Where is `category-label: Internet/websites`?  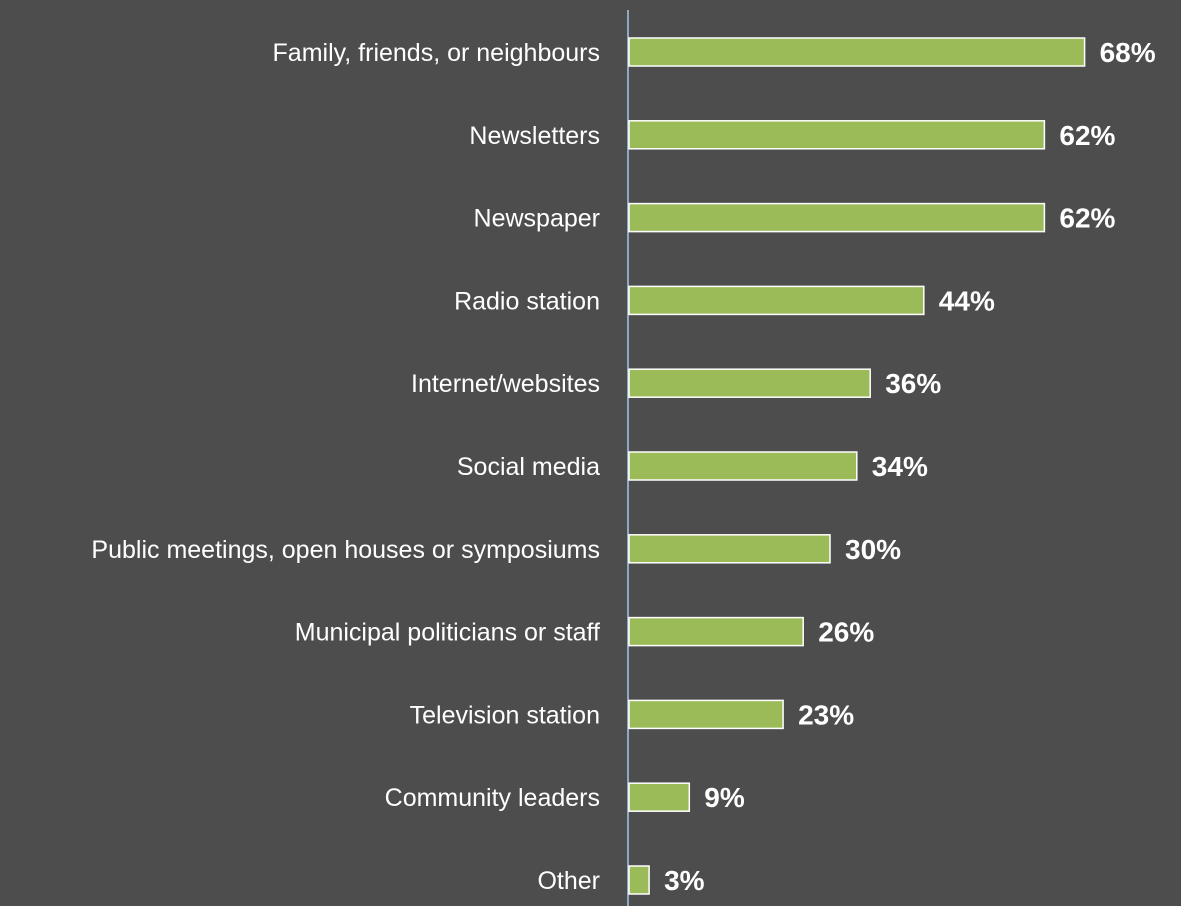
category-label: Internet/websites is located at coordinates (505, 384).